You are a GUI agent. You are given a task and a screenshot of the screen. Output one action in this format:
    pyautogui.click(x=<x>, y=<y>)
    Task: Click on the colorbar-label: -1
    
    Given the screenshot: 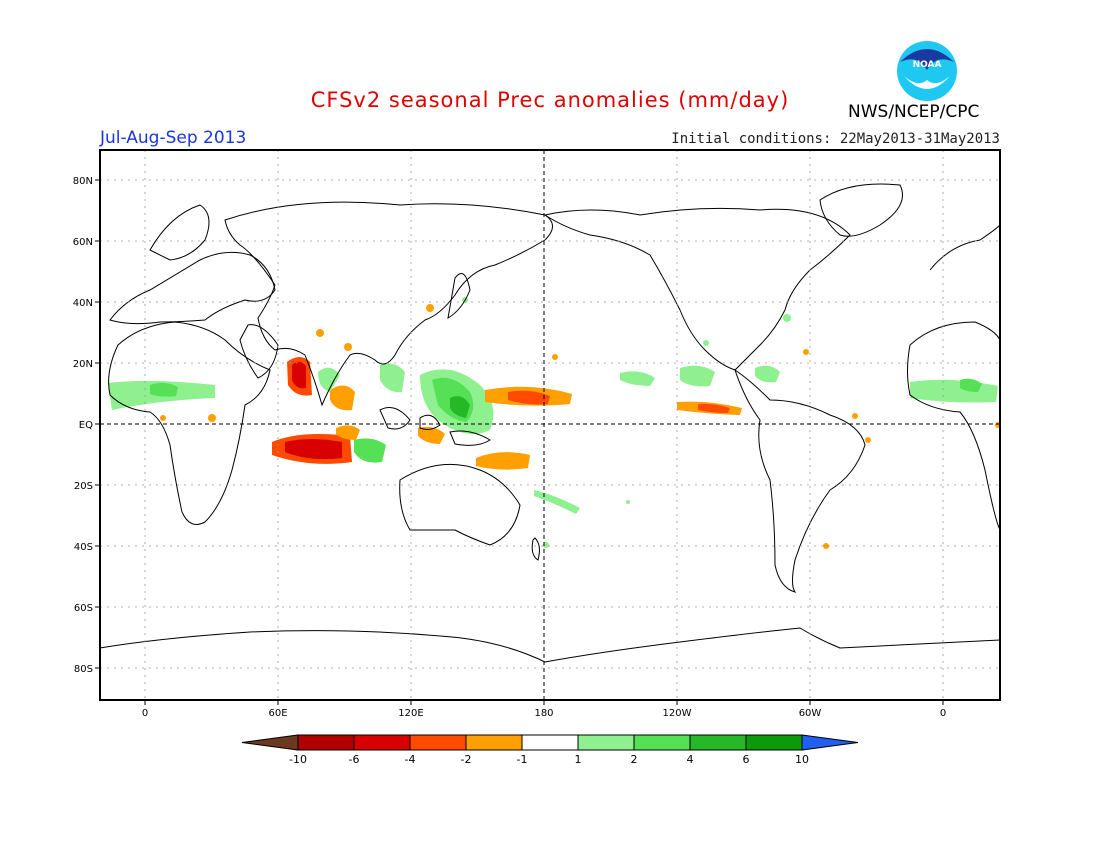 What is the action you would take?
    pyautogui.click(x=522, y=759)
    